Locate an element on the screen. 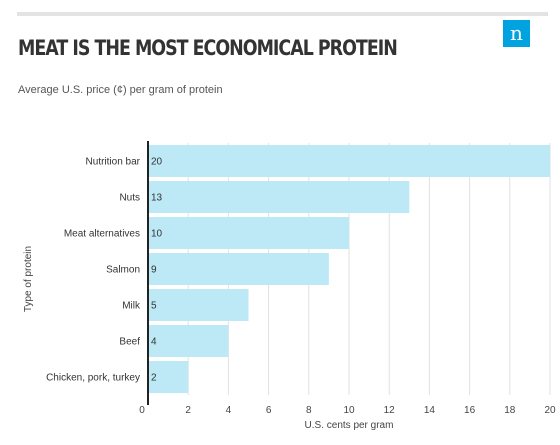 This screenshot has width=560, height=445. category-label: Nutrition bar is located at coordinates (113, 162).